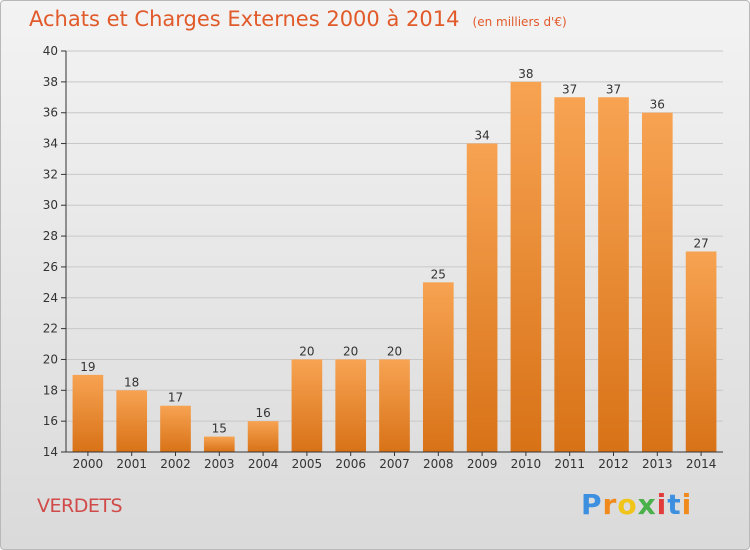  Describe the element at coordinates (627, 504) in the screenshot. I see `logo-letter: o` at that location.